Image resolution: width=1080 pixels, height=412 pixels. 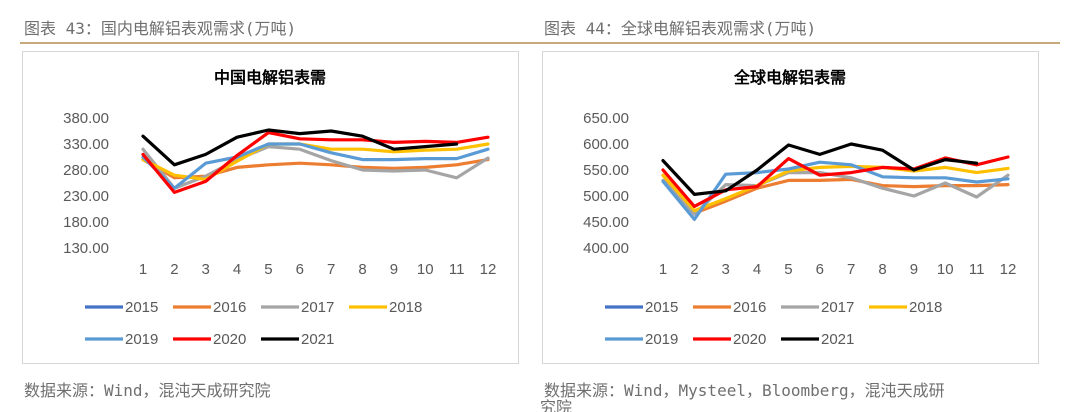 What do you see at coordinates (270, 77) in the screenshot?
I see `chart-title: 中国电解铝表需` at bounding box center [270, 77].